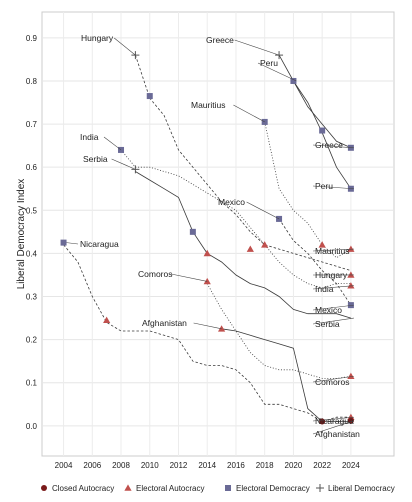  What do you see at coordinates (32, 38) in the screenshot?
I see `y-tick-label: 0.9` at bounding box center [32, 38].